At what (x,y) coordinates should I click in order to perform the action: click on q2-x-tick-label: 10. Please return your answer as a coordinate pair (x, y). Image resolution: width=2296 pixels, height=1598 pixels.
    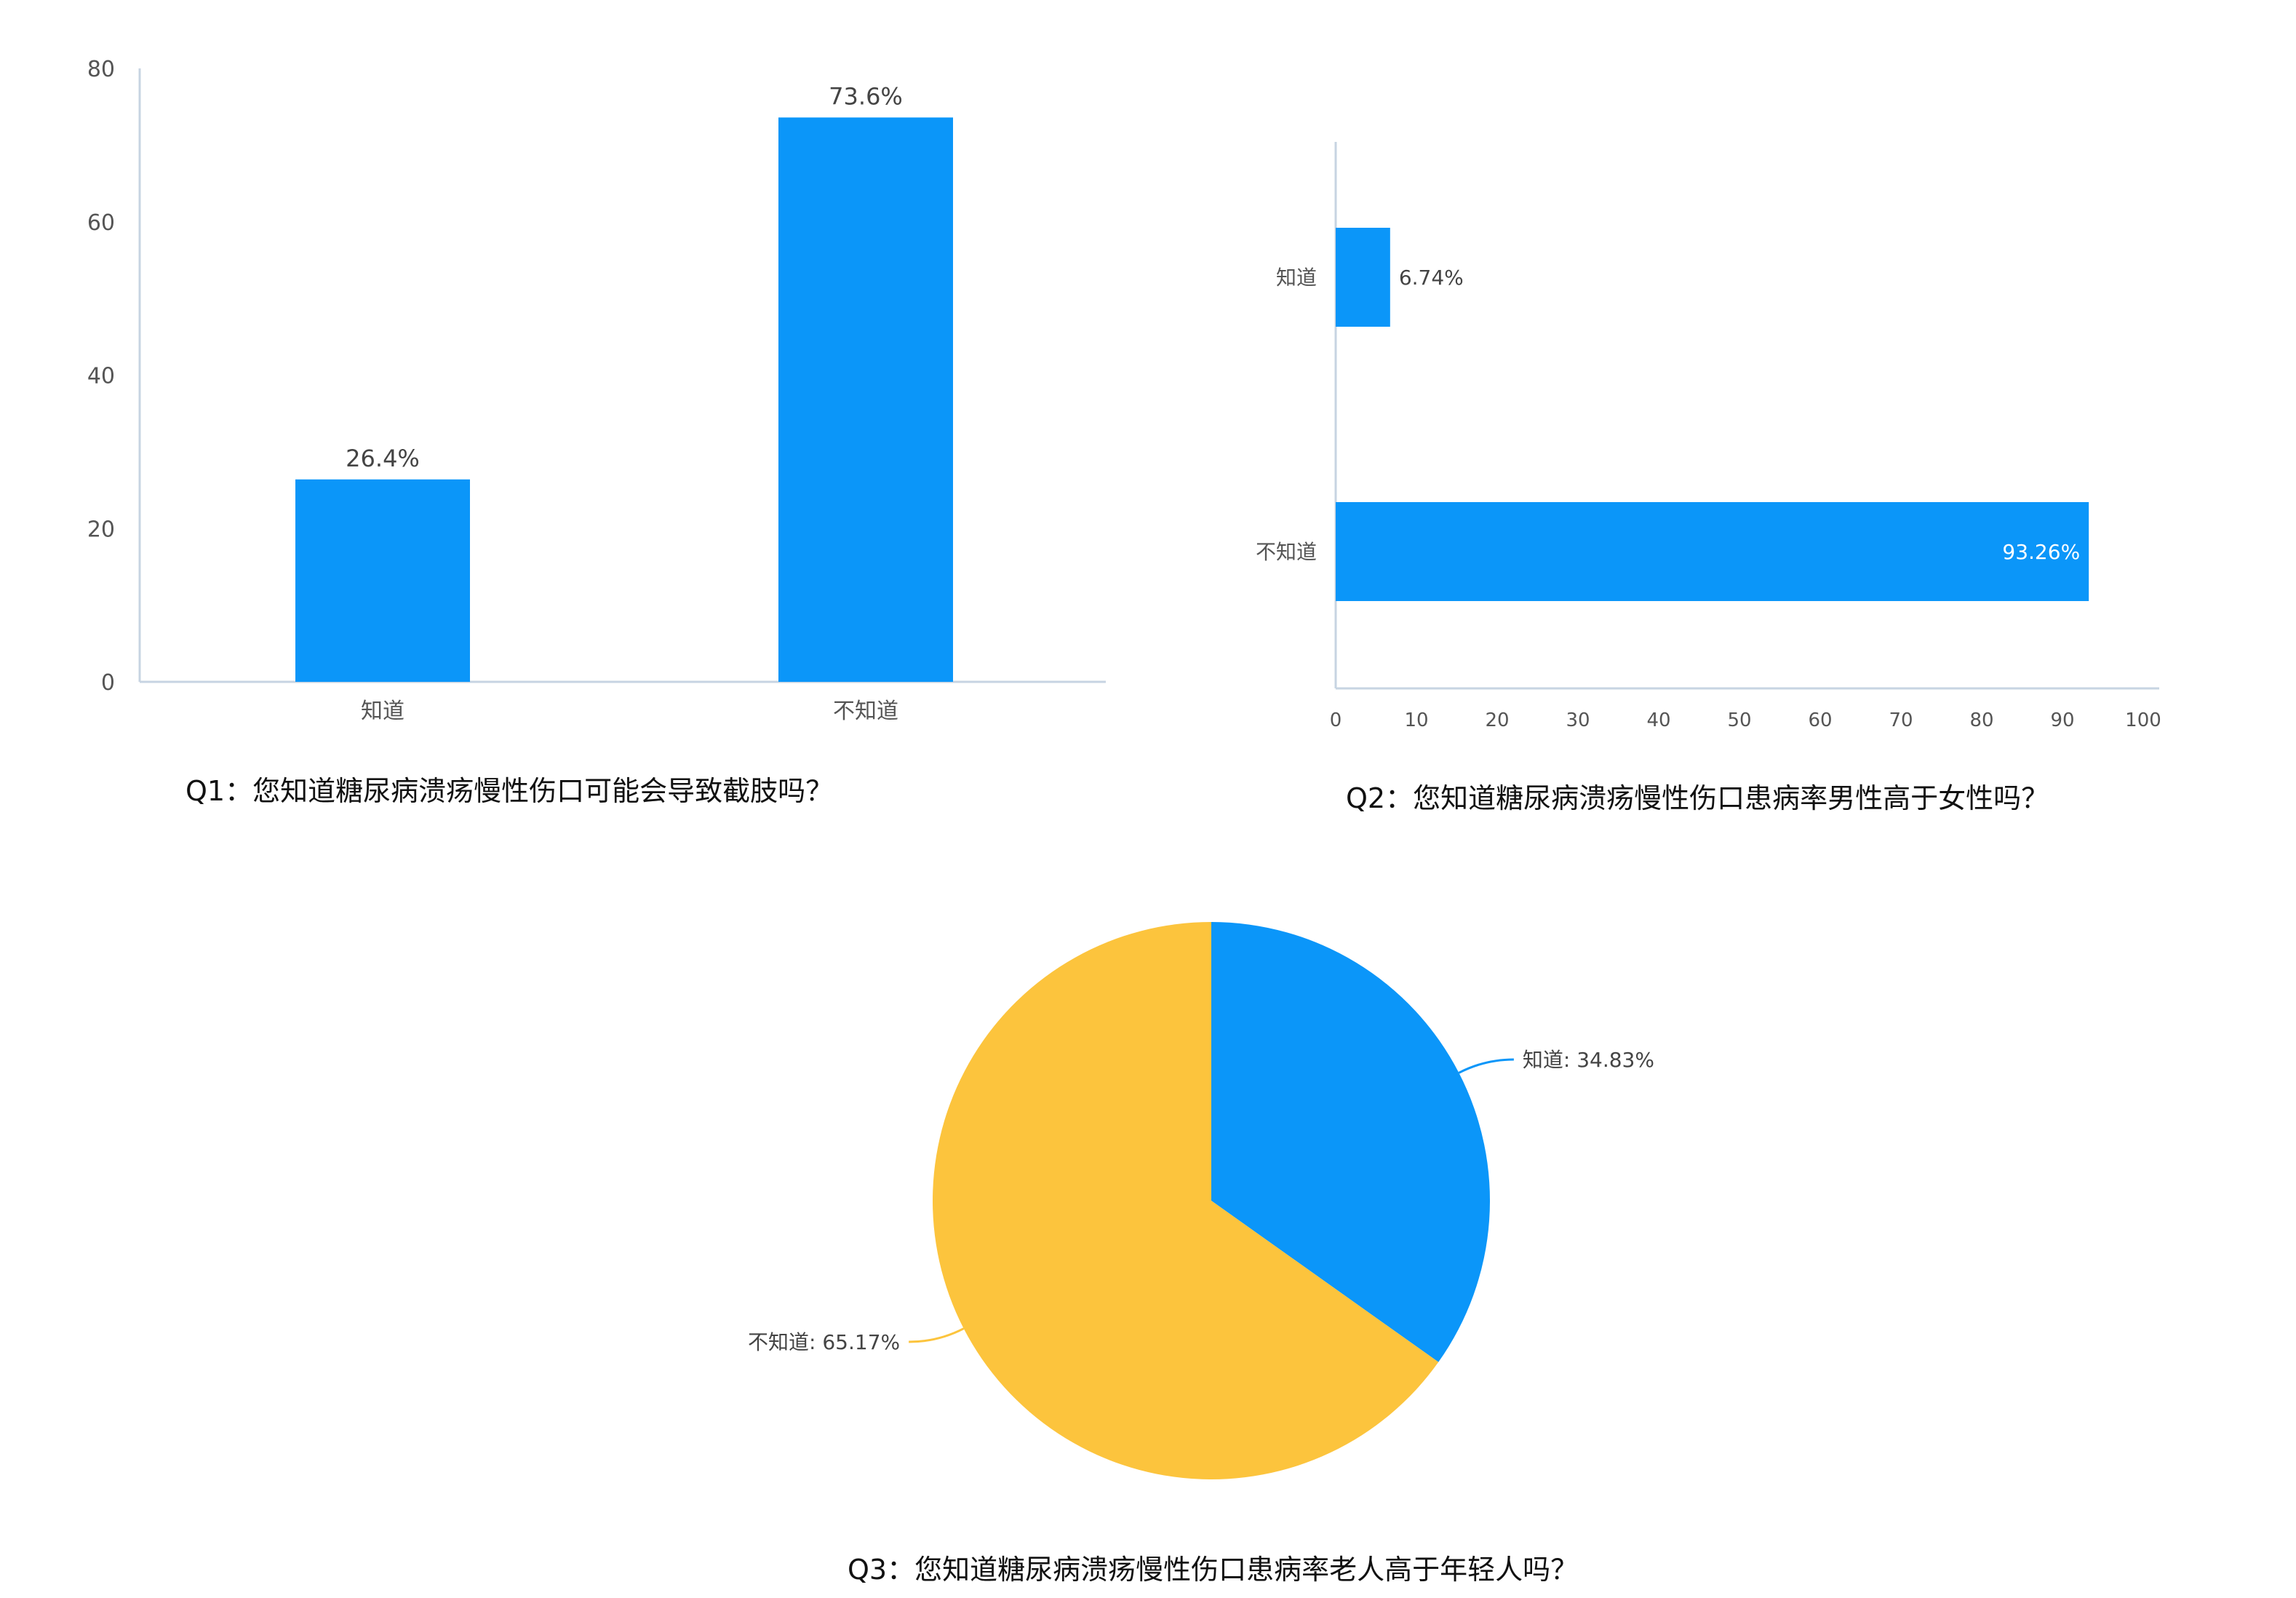
    Looking at the image, I should click on (1416, 720).